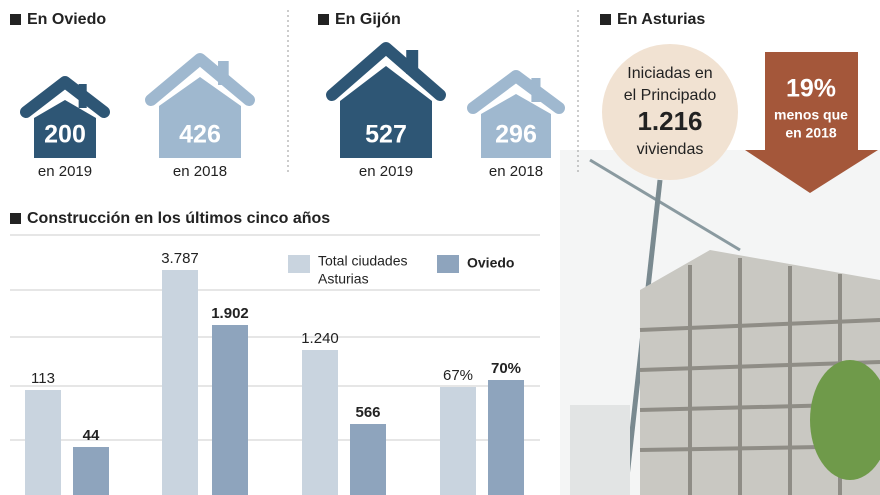  Describe the element at coordinates (516, 135) in the screenshot. I see `house-value: 296` at that location.